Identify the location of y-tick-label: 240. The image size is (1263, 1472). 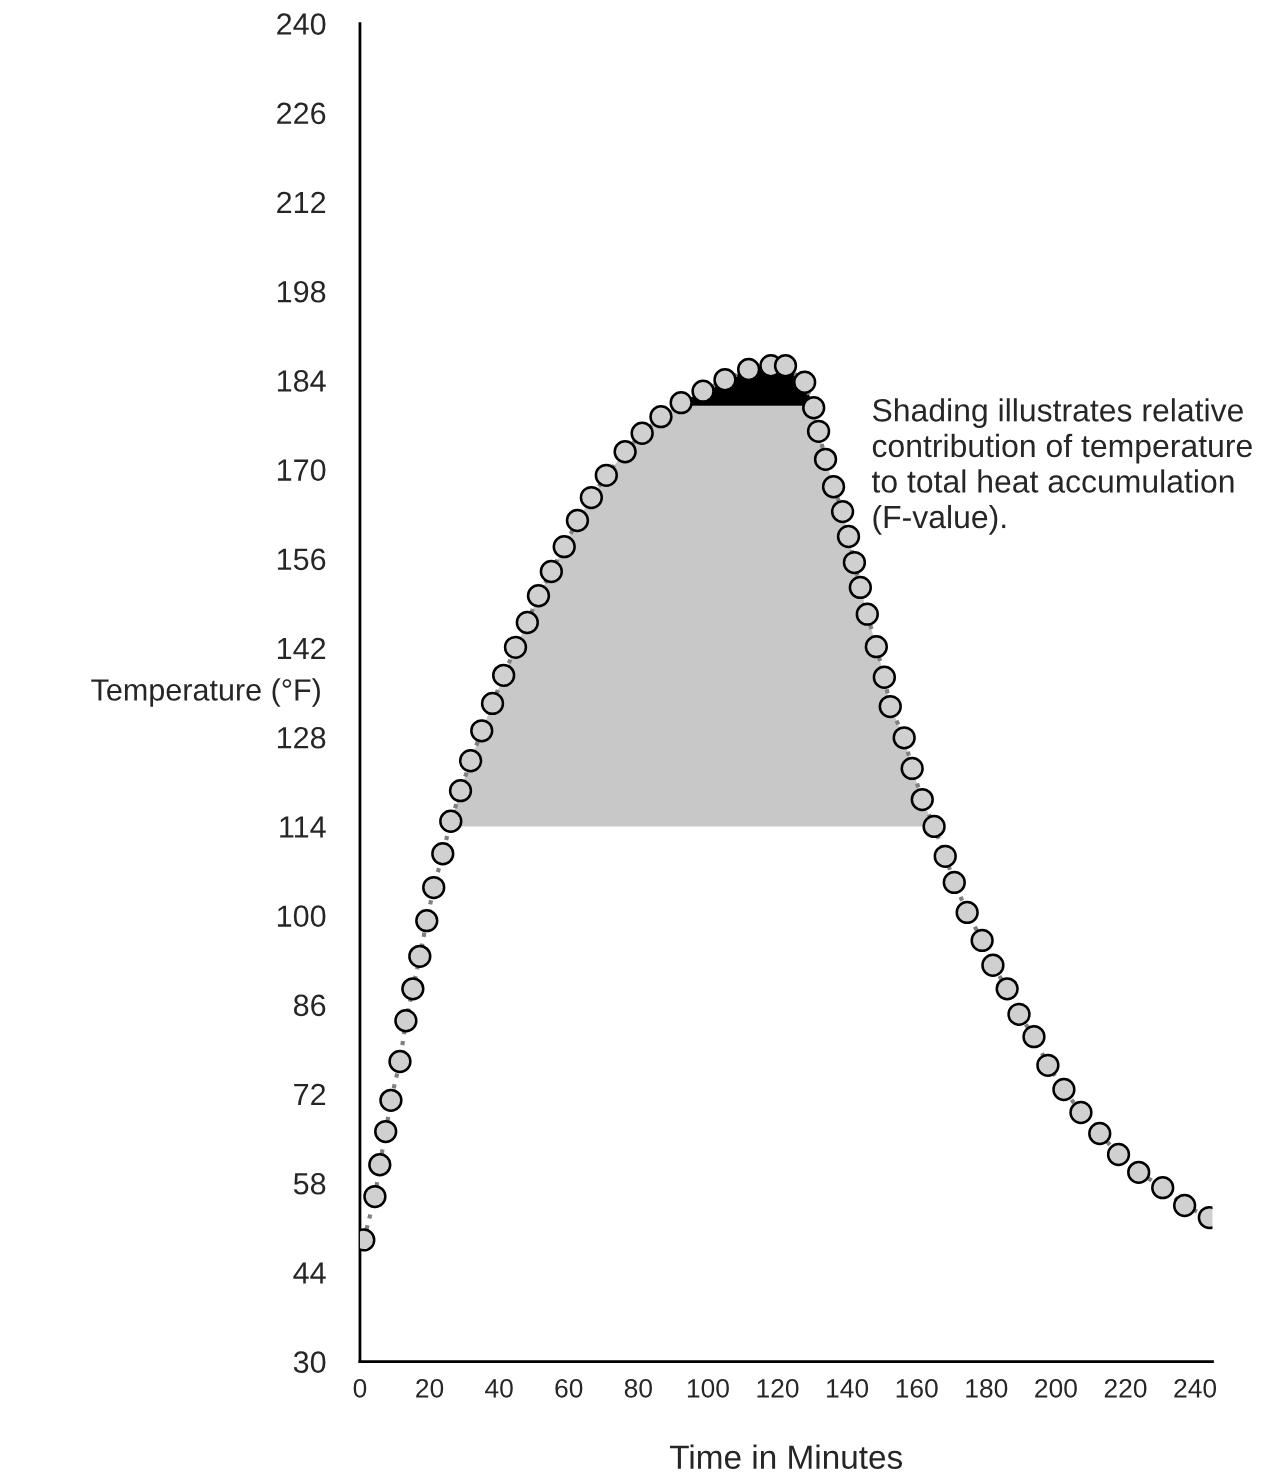
(301, 24).